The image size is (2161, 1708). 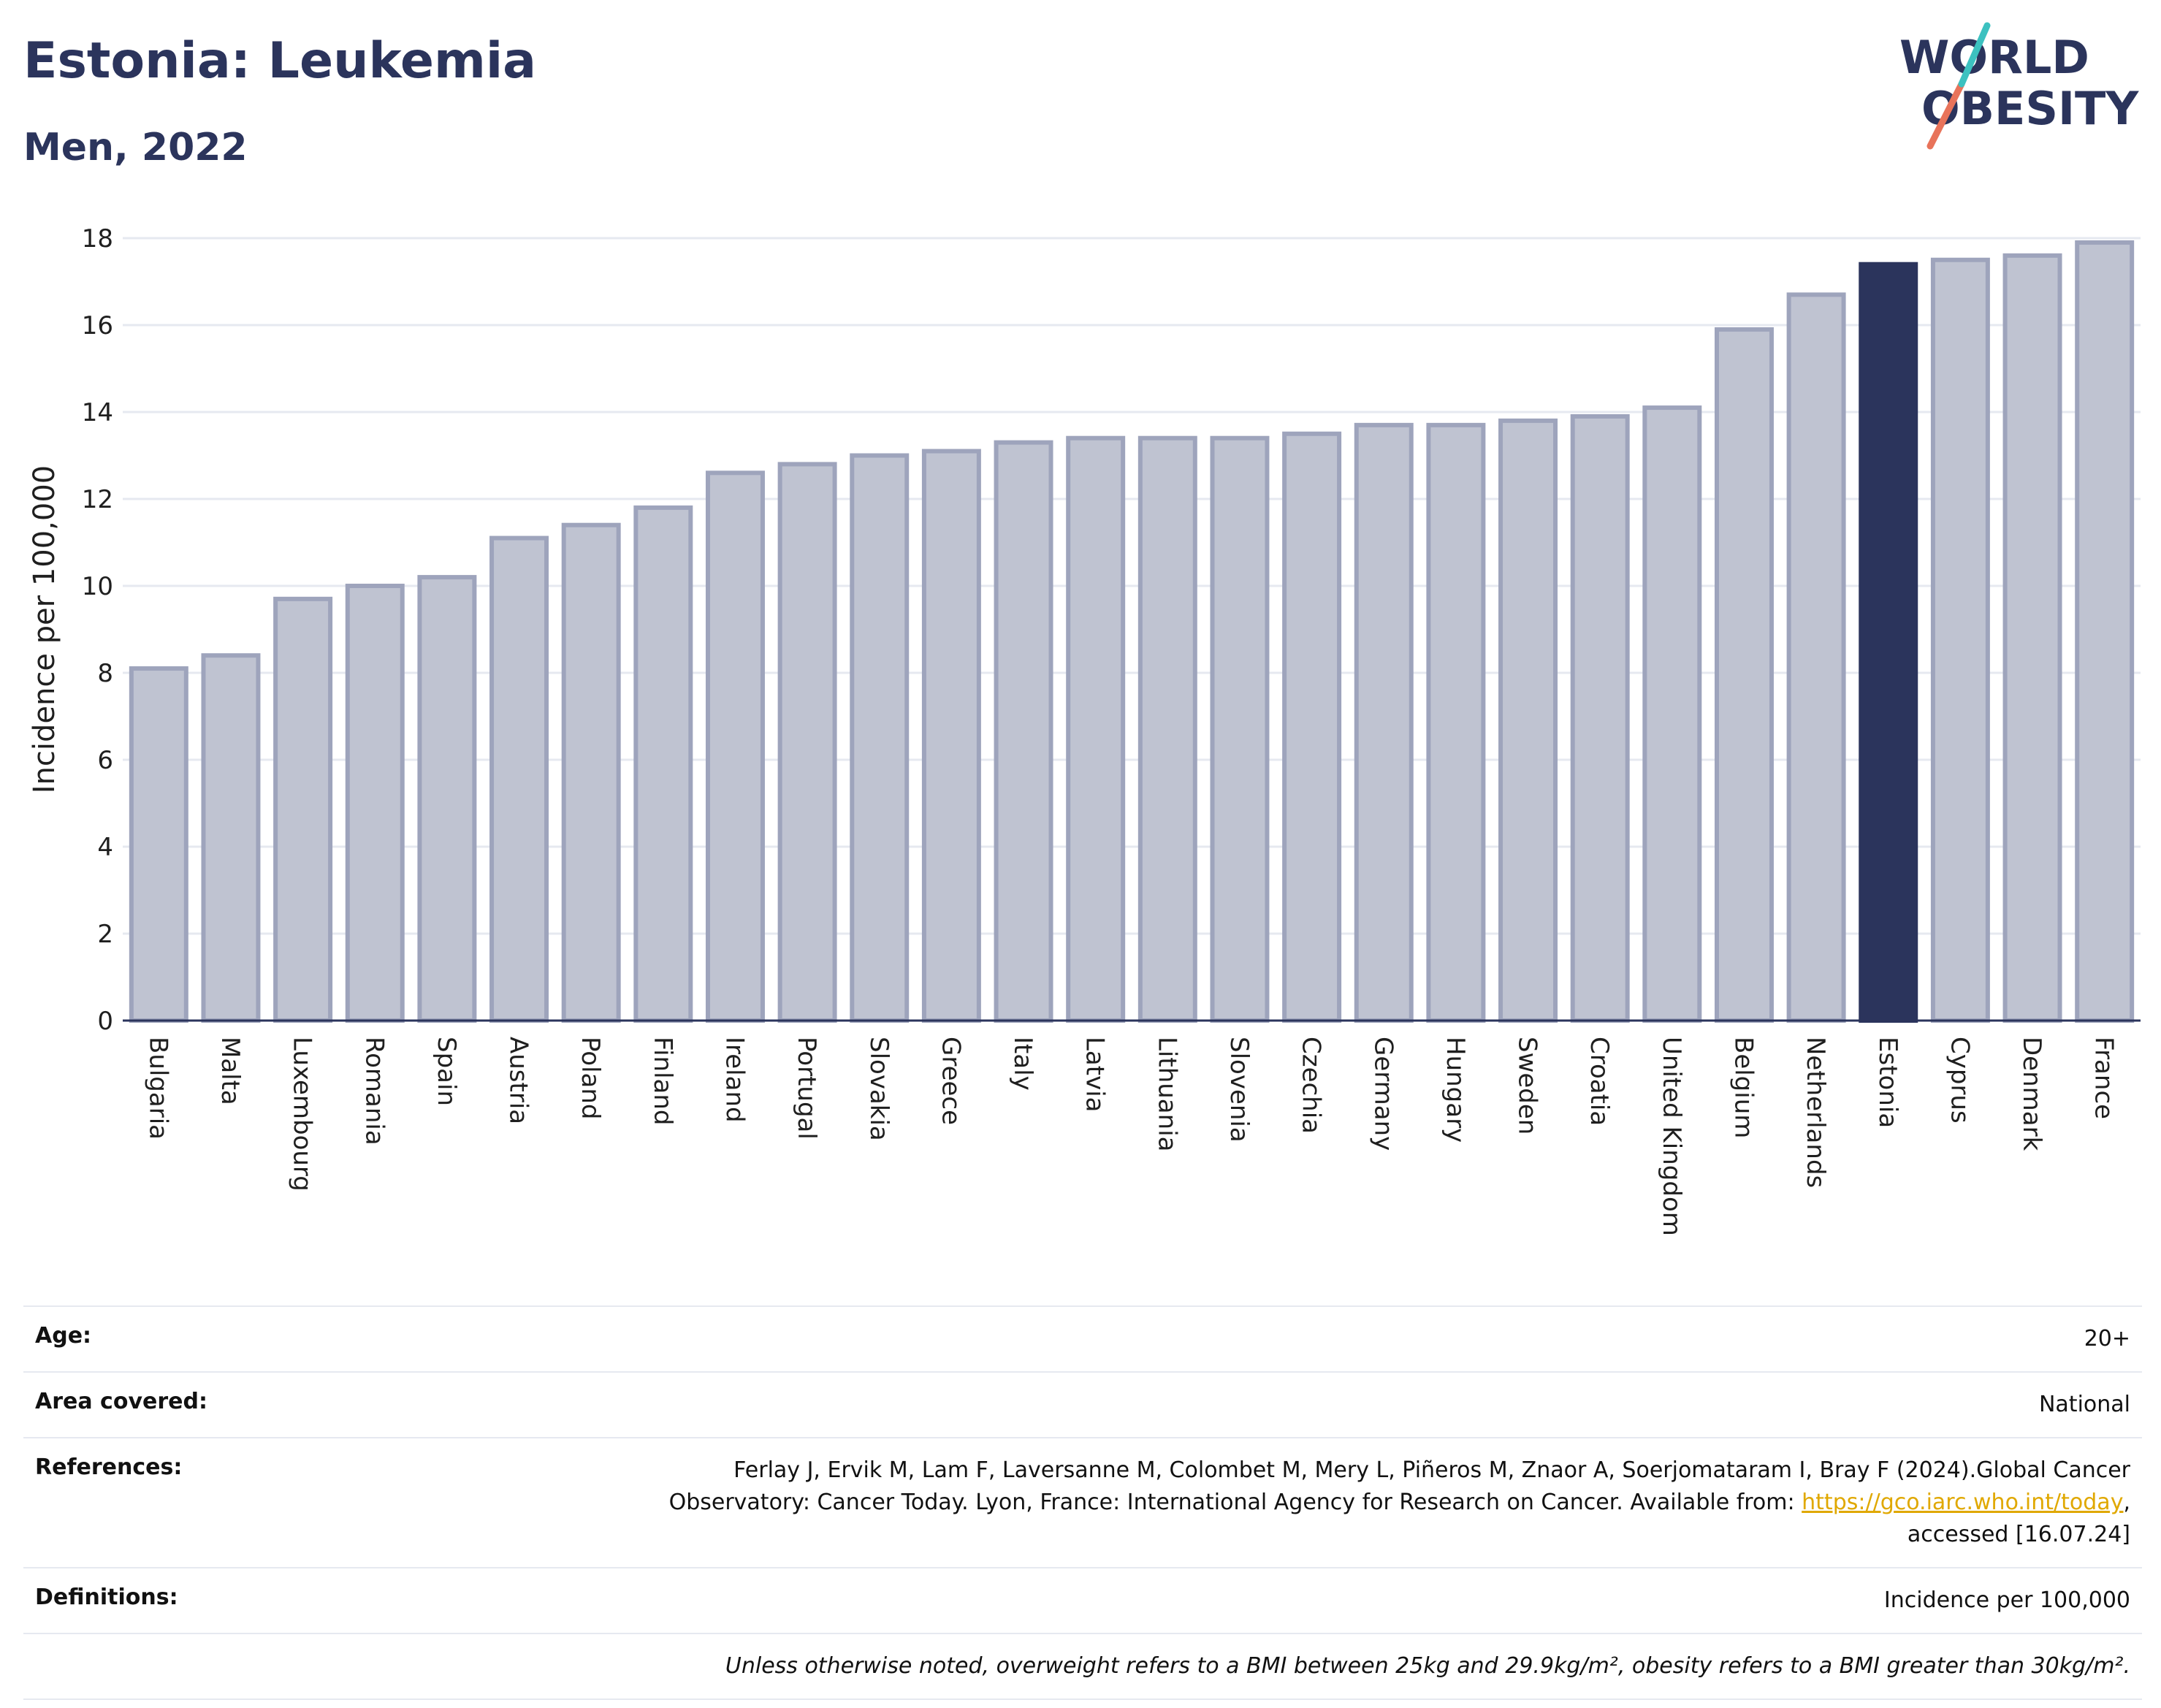 I want to click on y-tick-label: 6, so click(x=105, y=760).